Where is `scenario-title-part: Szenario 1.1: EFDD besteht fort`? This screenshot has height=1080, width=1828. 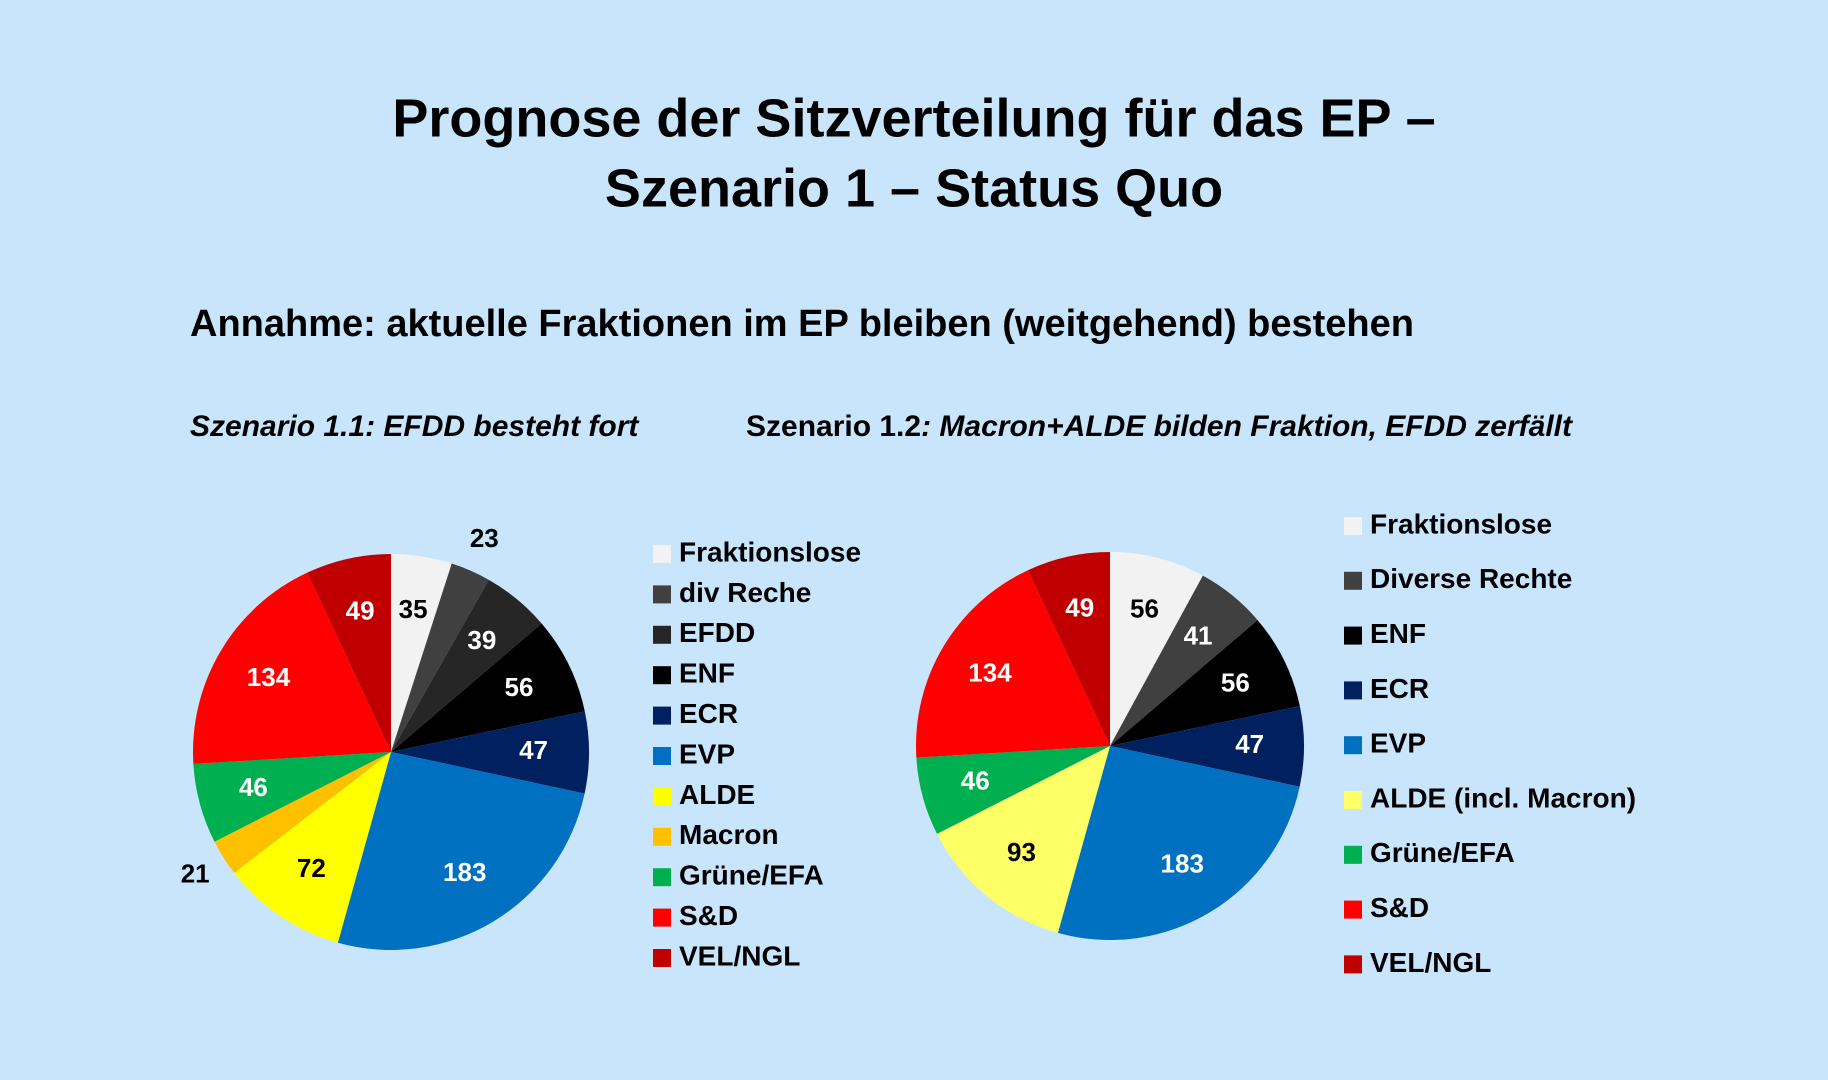
scenario-title-part: Szenario 1.1: EFDD besteht fort is located at coordinates (415, 426).